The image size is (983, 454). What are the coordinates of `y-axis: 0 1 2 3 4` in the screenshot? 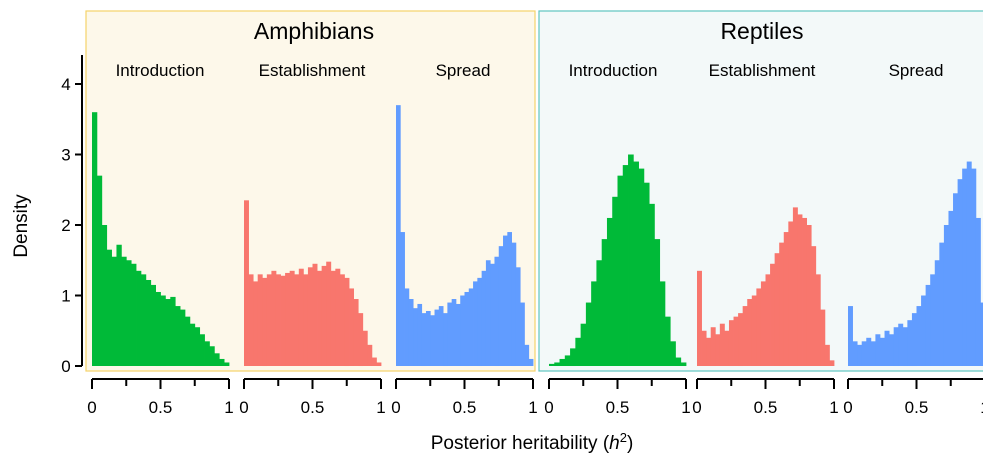 It's located at (72, 215).